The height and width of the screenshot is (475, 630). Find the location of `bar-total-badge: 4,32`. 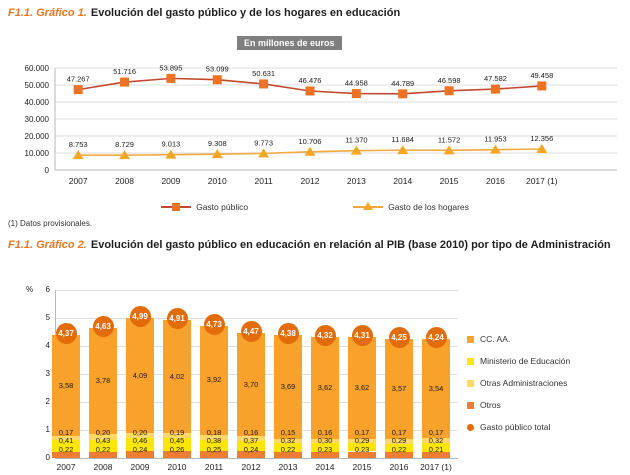

bar-total-badge: 4,32 is located at coordinates (325, 336).